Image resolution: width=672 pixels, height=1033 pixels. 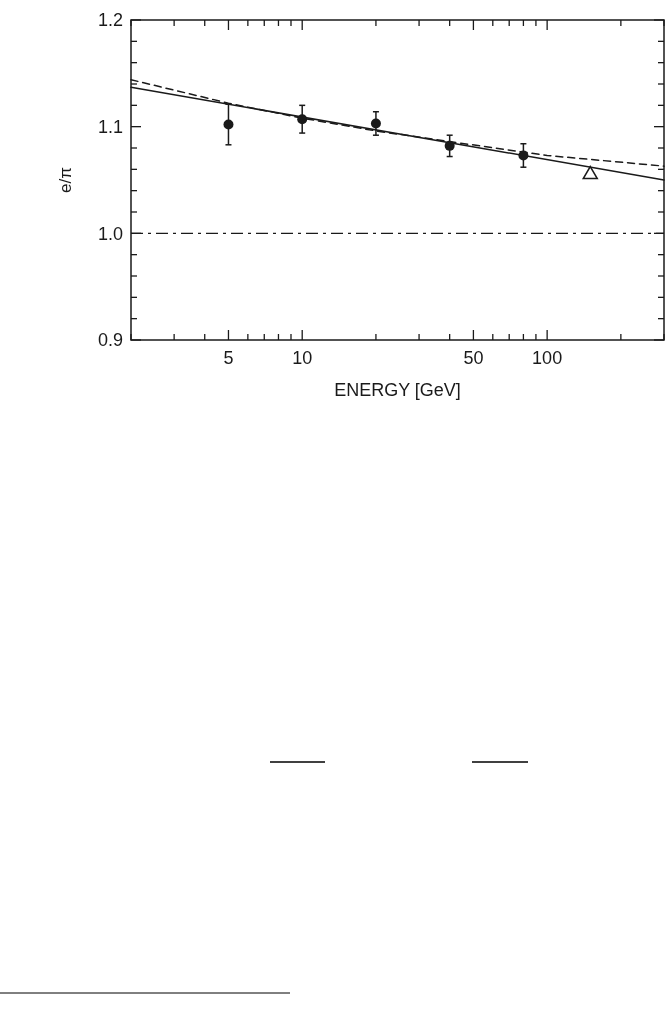 What do you see at coordinates (397, 390) in the screenshot?
I see `x-axis-title: ENERGY [GeV]` at bounding box center [397, 390].